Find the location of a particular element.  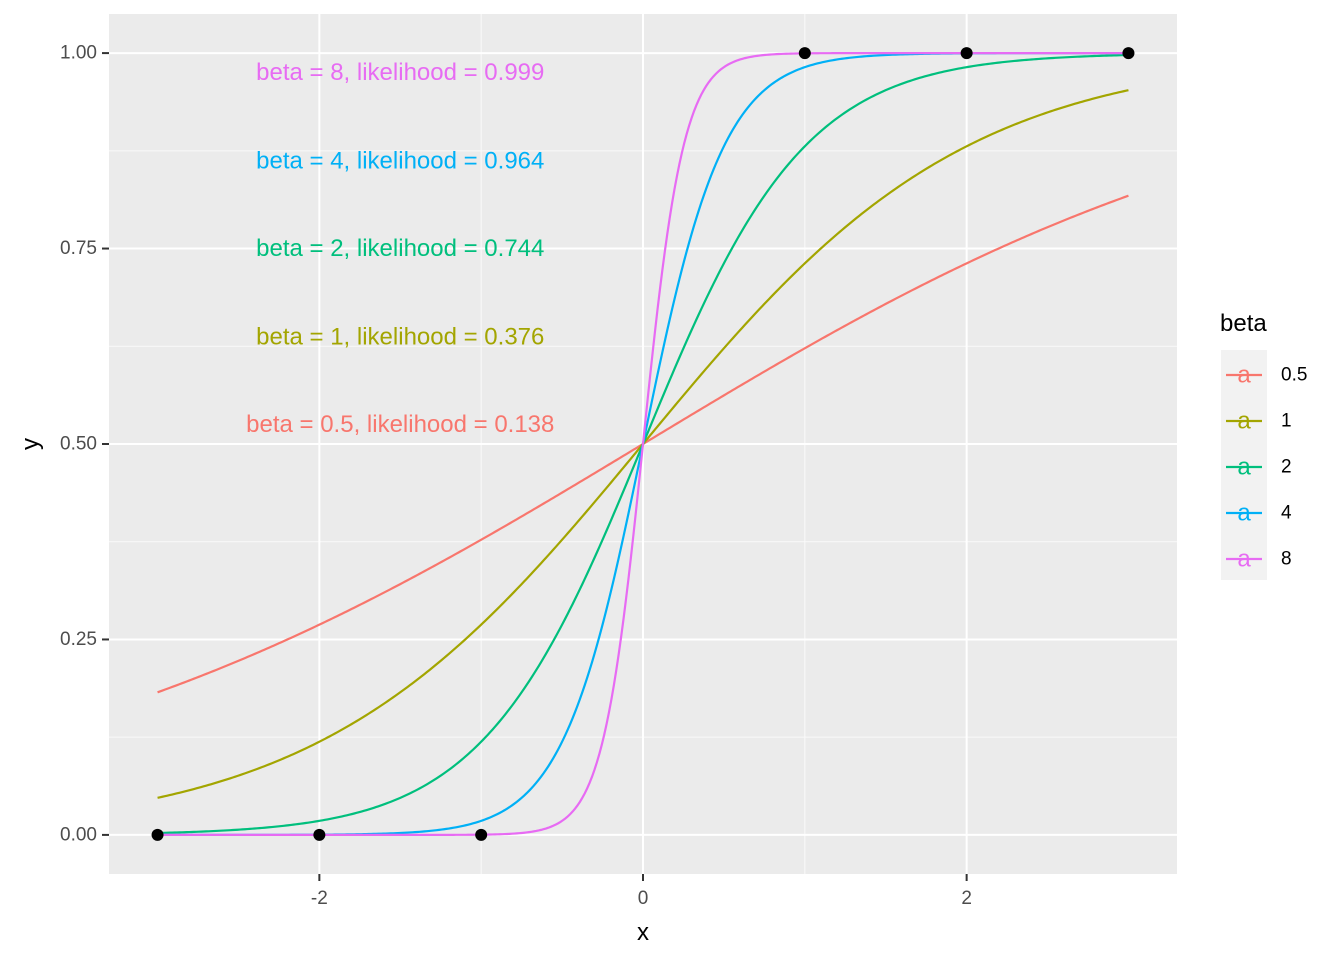

legend-entries: a 0.5 a 1 a 2 a 4 a 8 is located at coordinates (1266, 467).